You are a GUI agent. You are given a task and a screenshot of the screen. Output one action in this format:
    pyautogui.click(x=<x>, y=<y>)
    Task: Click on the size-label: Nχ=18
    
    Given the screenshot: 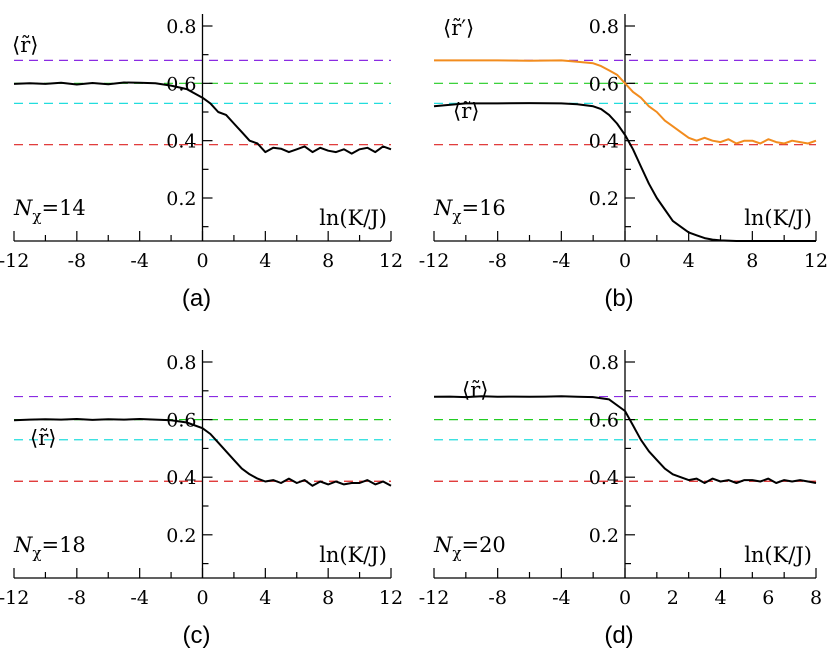 What is the action you would take?
    pyautogui.click(x=49, y=547)
    